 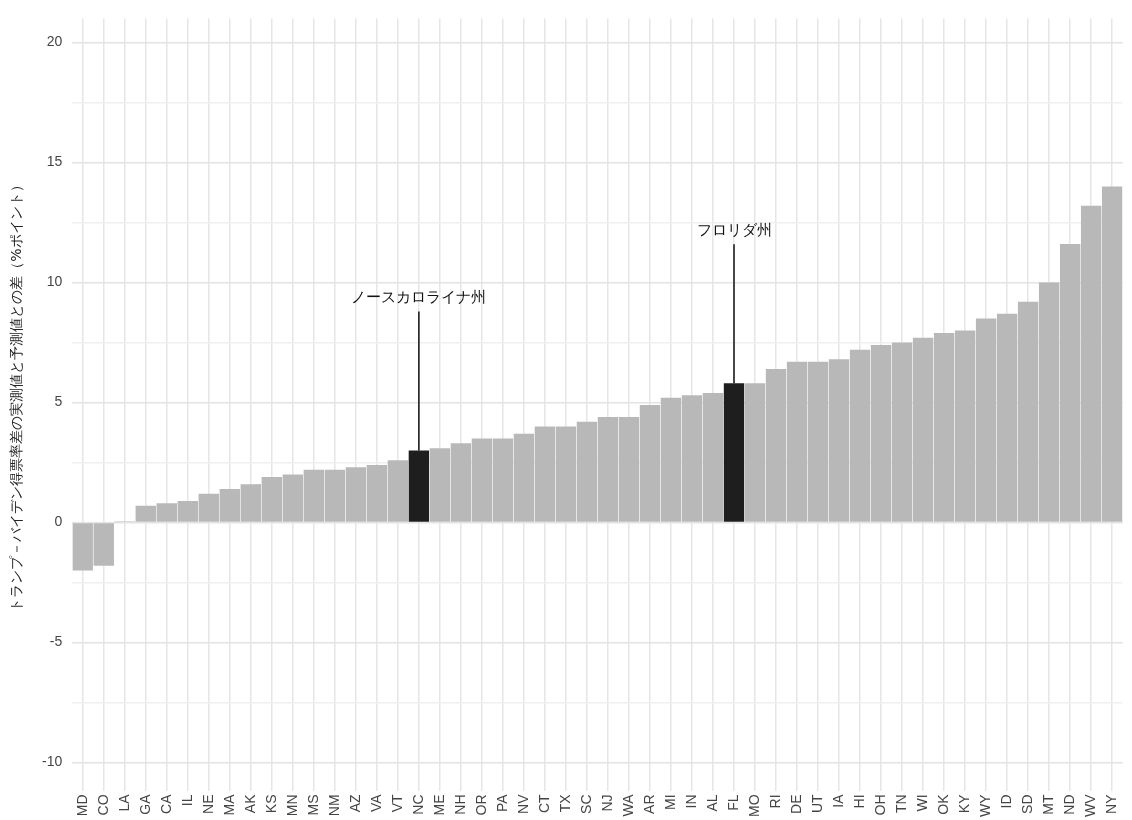 What do you see at coordinates (54, 281) in the screenshot?
I see `y-tick-label: 10` at bounding box center [54, 281].